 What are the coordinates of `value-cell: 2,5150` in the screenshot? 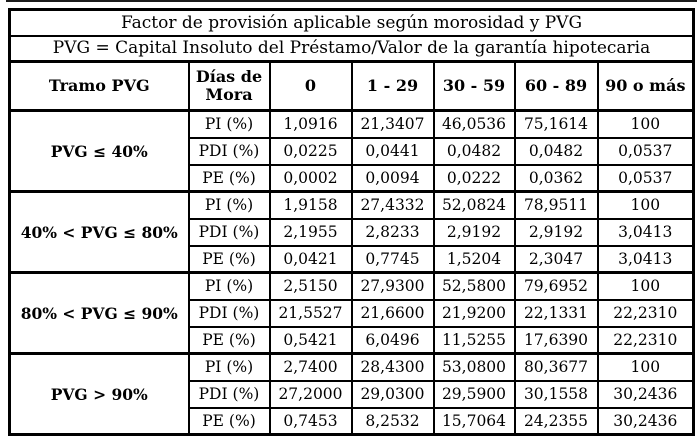 It's located at (310, 286).